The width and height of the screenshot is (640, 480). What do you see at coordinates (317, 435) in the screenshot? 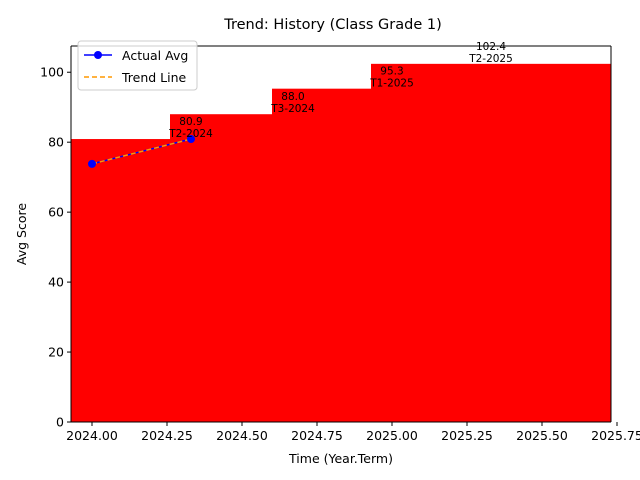
I see `x-tick-label-4: 2024.75` at bounding box center [317, 435].